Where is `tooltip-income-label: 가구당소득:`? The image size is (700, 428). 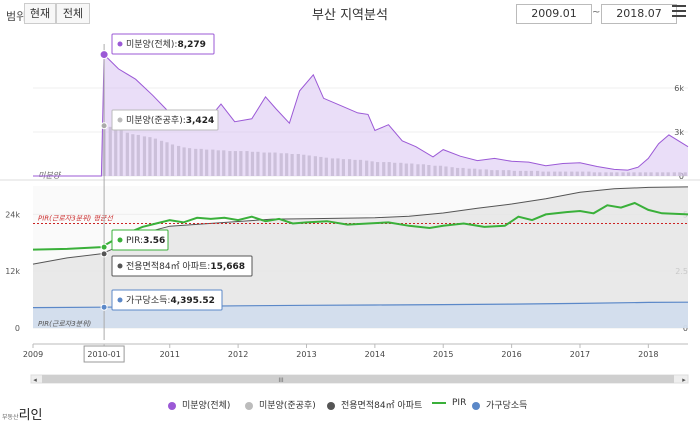
tooltip-income-label: 가구당소득: is located at coordinates (148, 300).